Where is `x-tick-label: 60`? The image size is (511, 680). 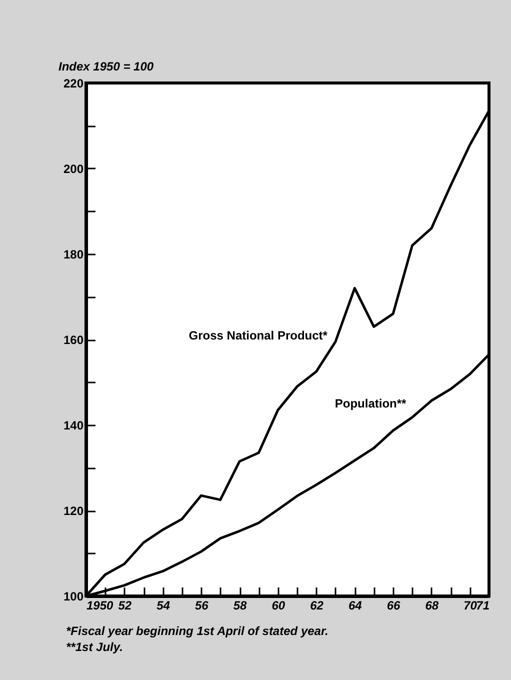 x-tick-label: 60 is located at coordinates (279, 605).